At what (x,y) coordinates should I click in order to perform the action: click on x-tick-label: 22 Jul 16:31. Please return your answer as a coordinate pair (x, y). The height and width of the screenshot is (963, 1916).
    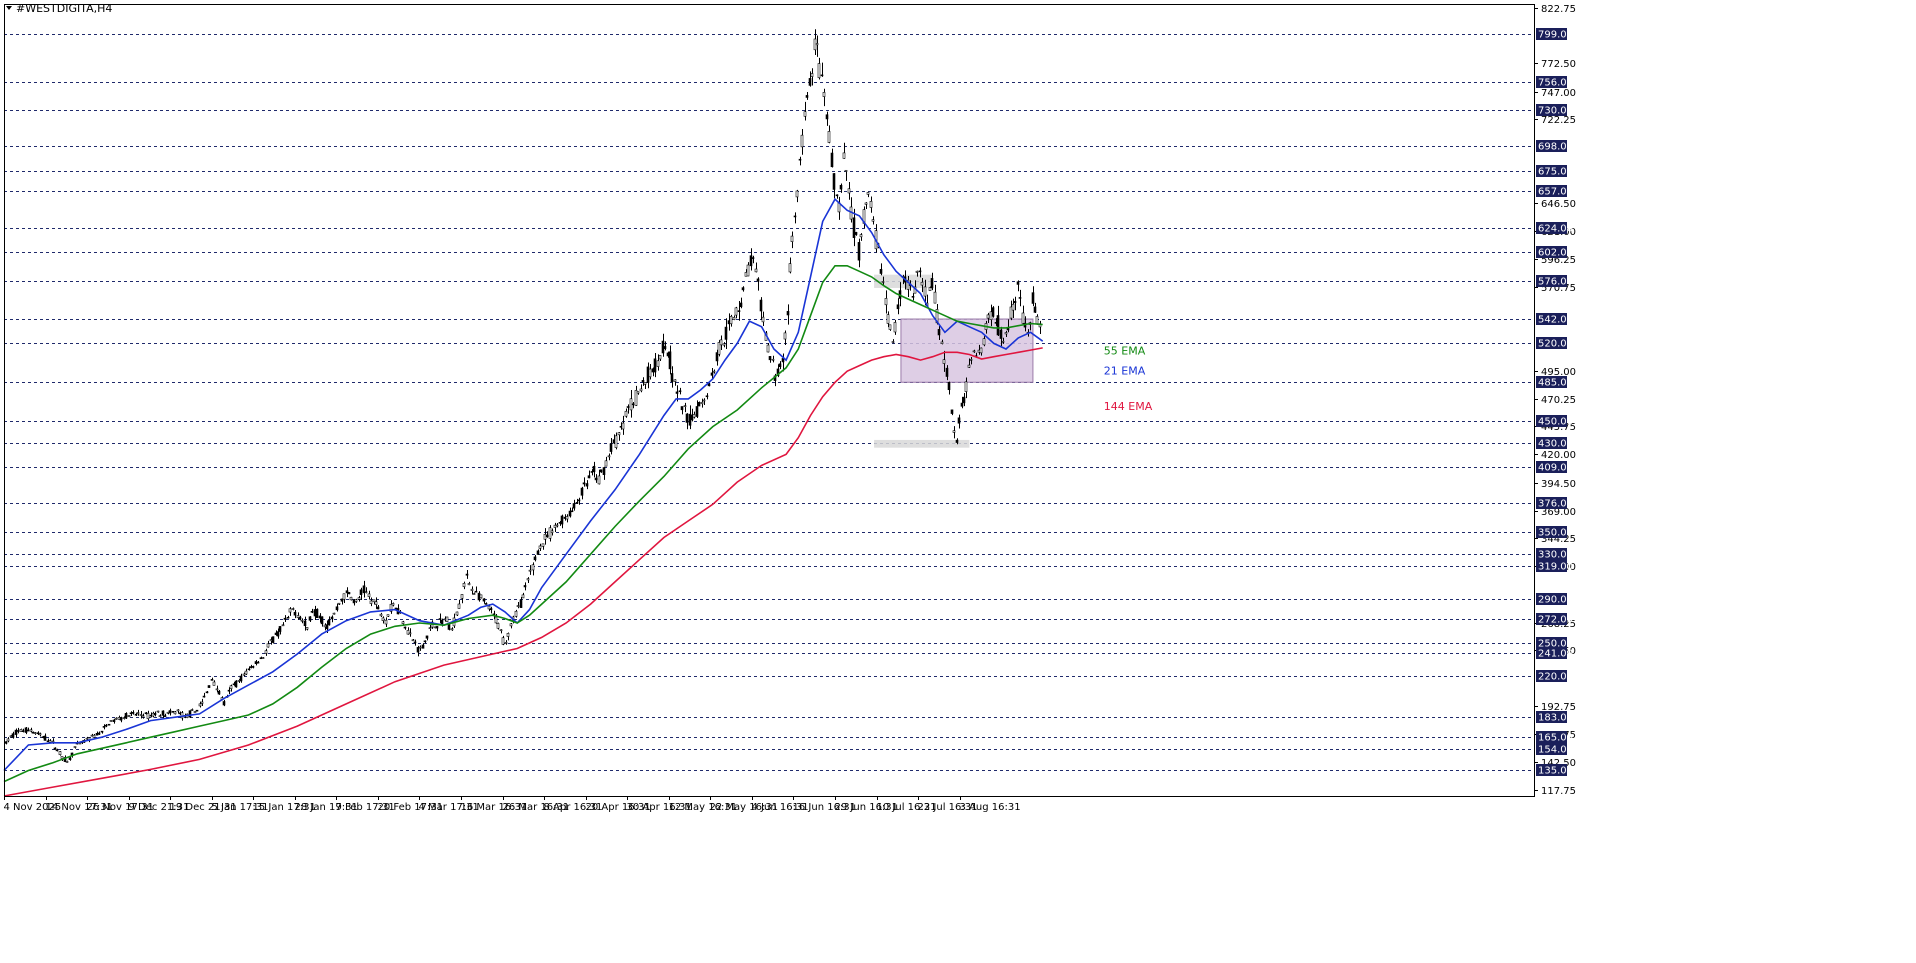
    Looking at the image, I should click on (948, 807).